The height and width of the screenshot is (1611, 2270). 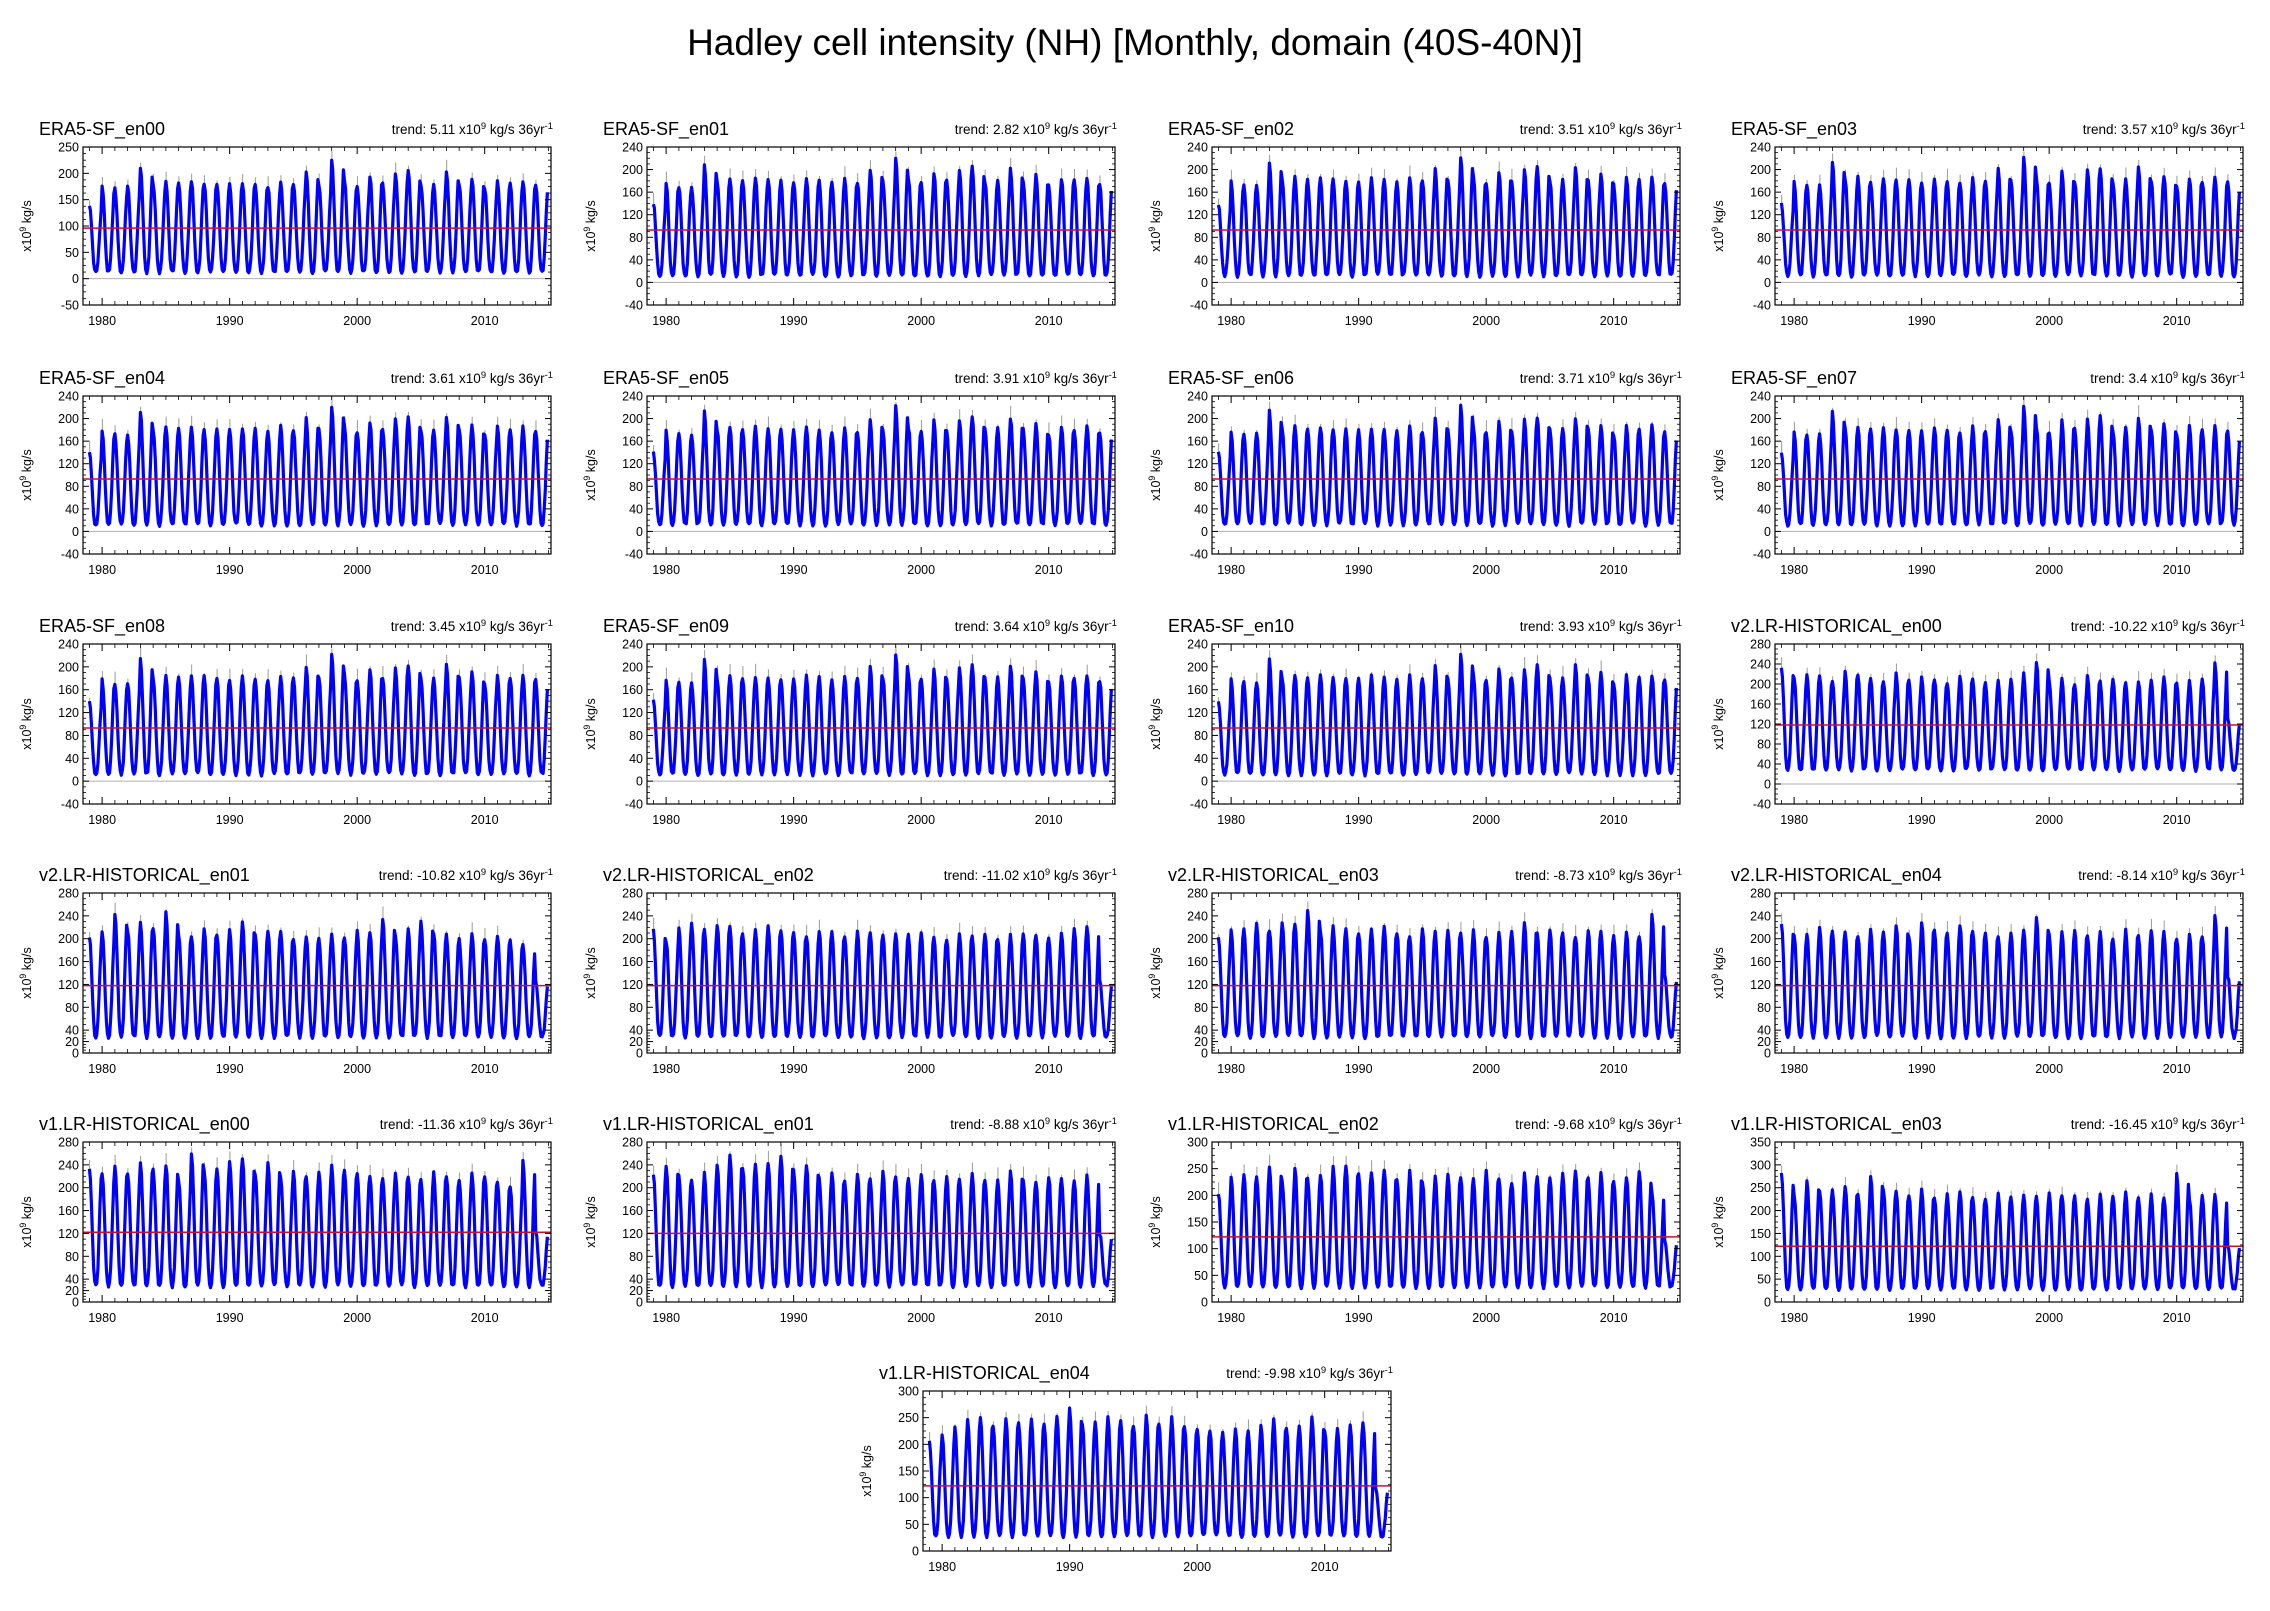 I want to click on panel-title: v2.LR-HISTORICAL_en03, so click(x=1273, y=875).